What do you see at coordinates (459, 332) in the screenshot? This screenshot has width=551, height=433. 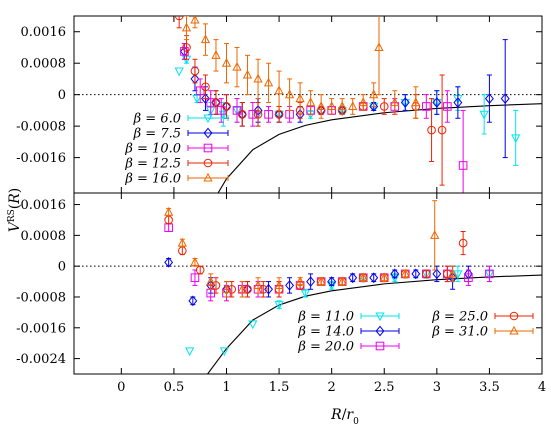 I see `legend-label: β = 31.0` at bounding box center [459, 332].